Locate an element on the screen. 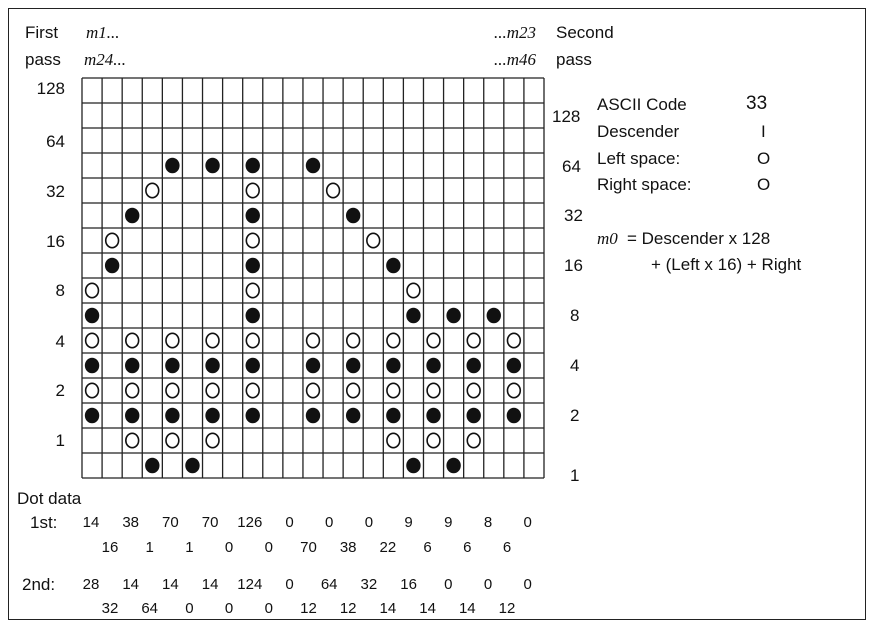 The width and height of the screenshot is (873, 625). left-axis-label: 32 is located at coordinates (55, 191).